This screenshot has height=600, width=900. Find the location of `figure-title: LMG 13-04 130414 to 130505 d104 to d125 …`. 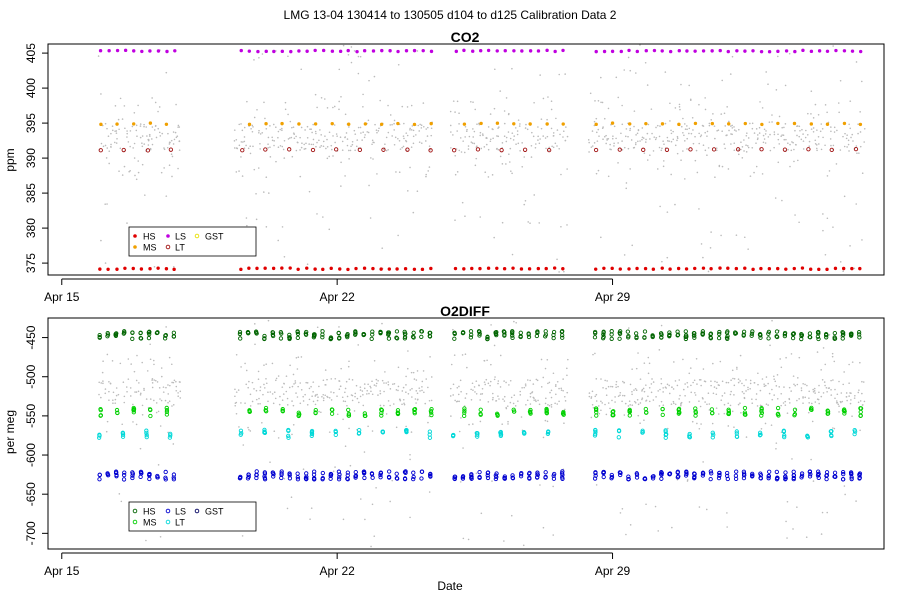

figure-title: LMG 13-04 130414 to 130505 d104 to d125 … is located at coordinates (450, 15).